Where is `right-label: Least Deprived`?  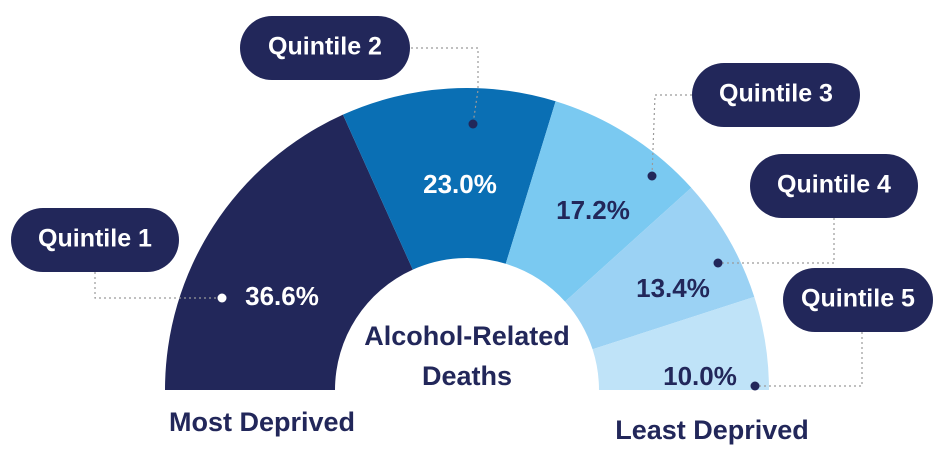 right-label: Least Deprived is located at coordinates (712, 430).